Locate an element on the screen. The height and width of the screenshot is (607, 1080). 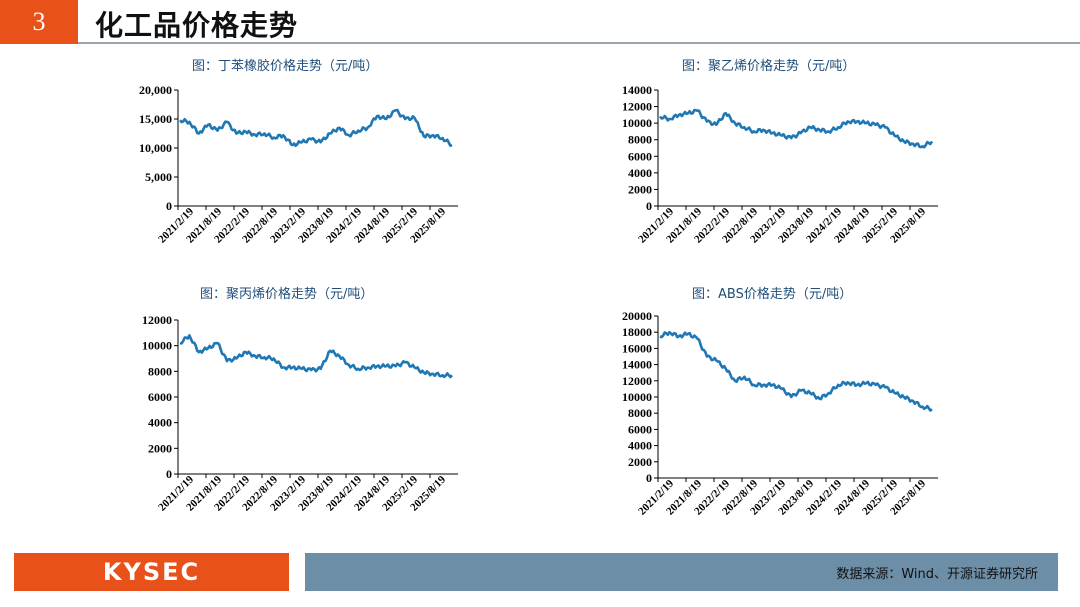
section-number: 3 is located at coordinates (39, 21).